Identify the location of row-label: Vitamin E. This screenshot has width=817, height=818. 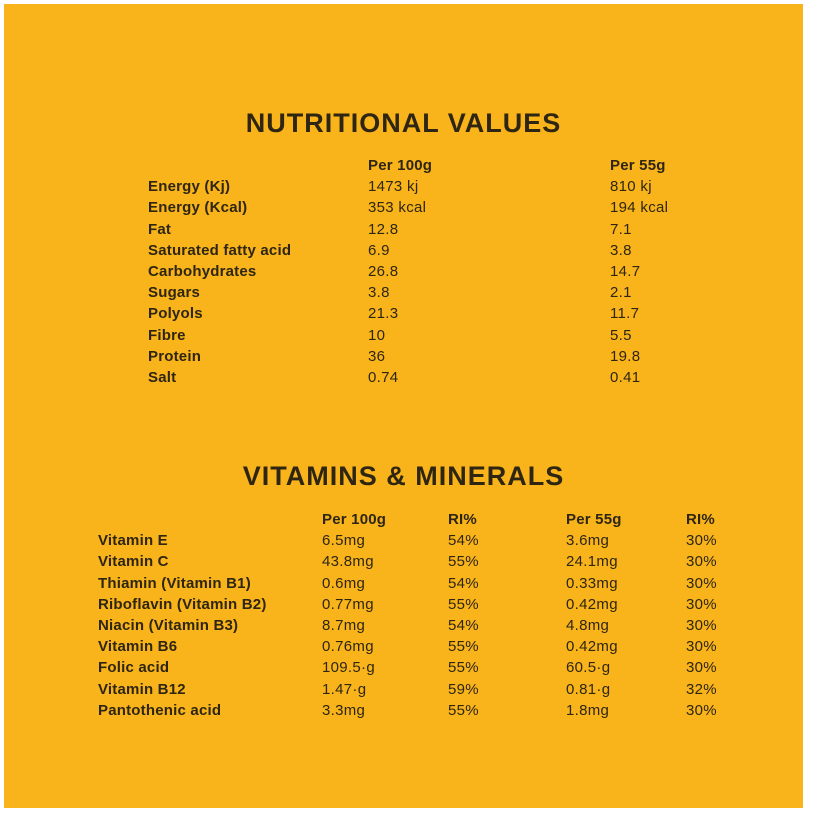
(133, 541).